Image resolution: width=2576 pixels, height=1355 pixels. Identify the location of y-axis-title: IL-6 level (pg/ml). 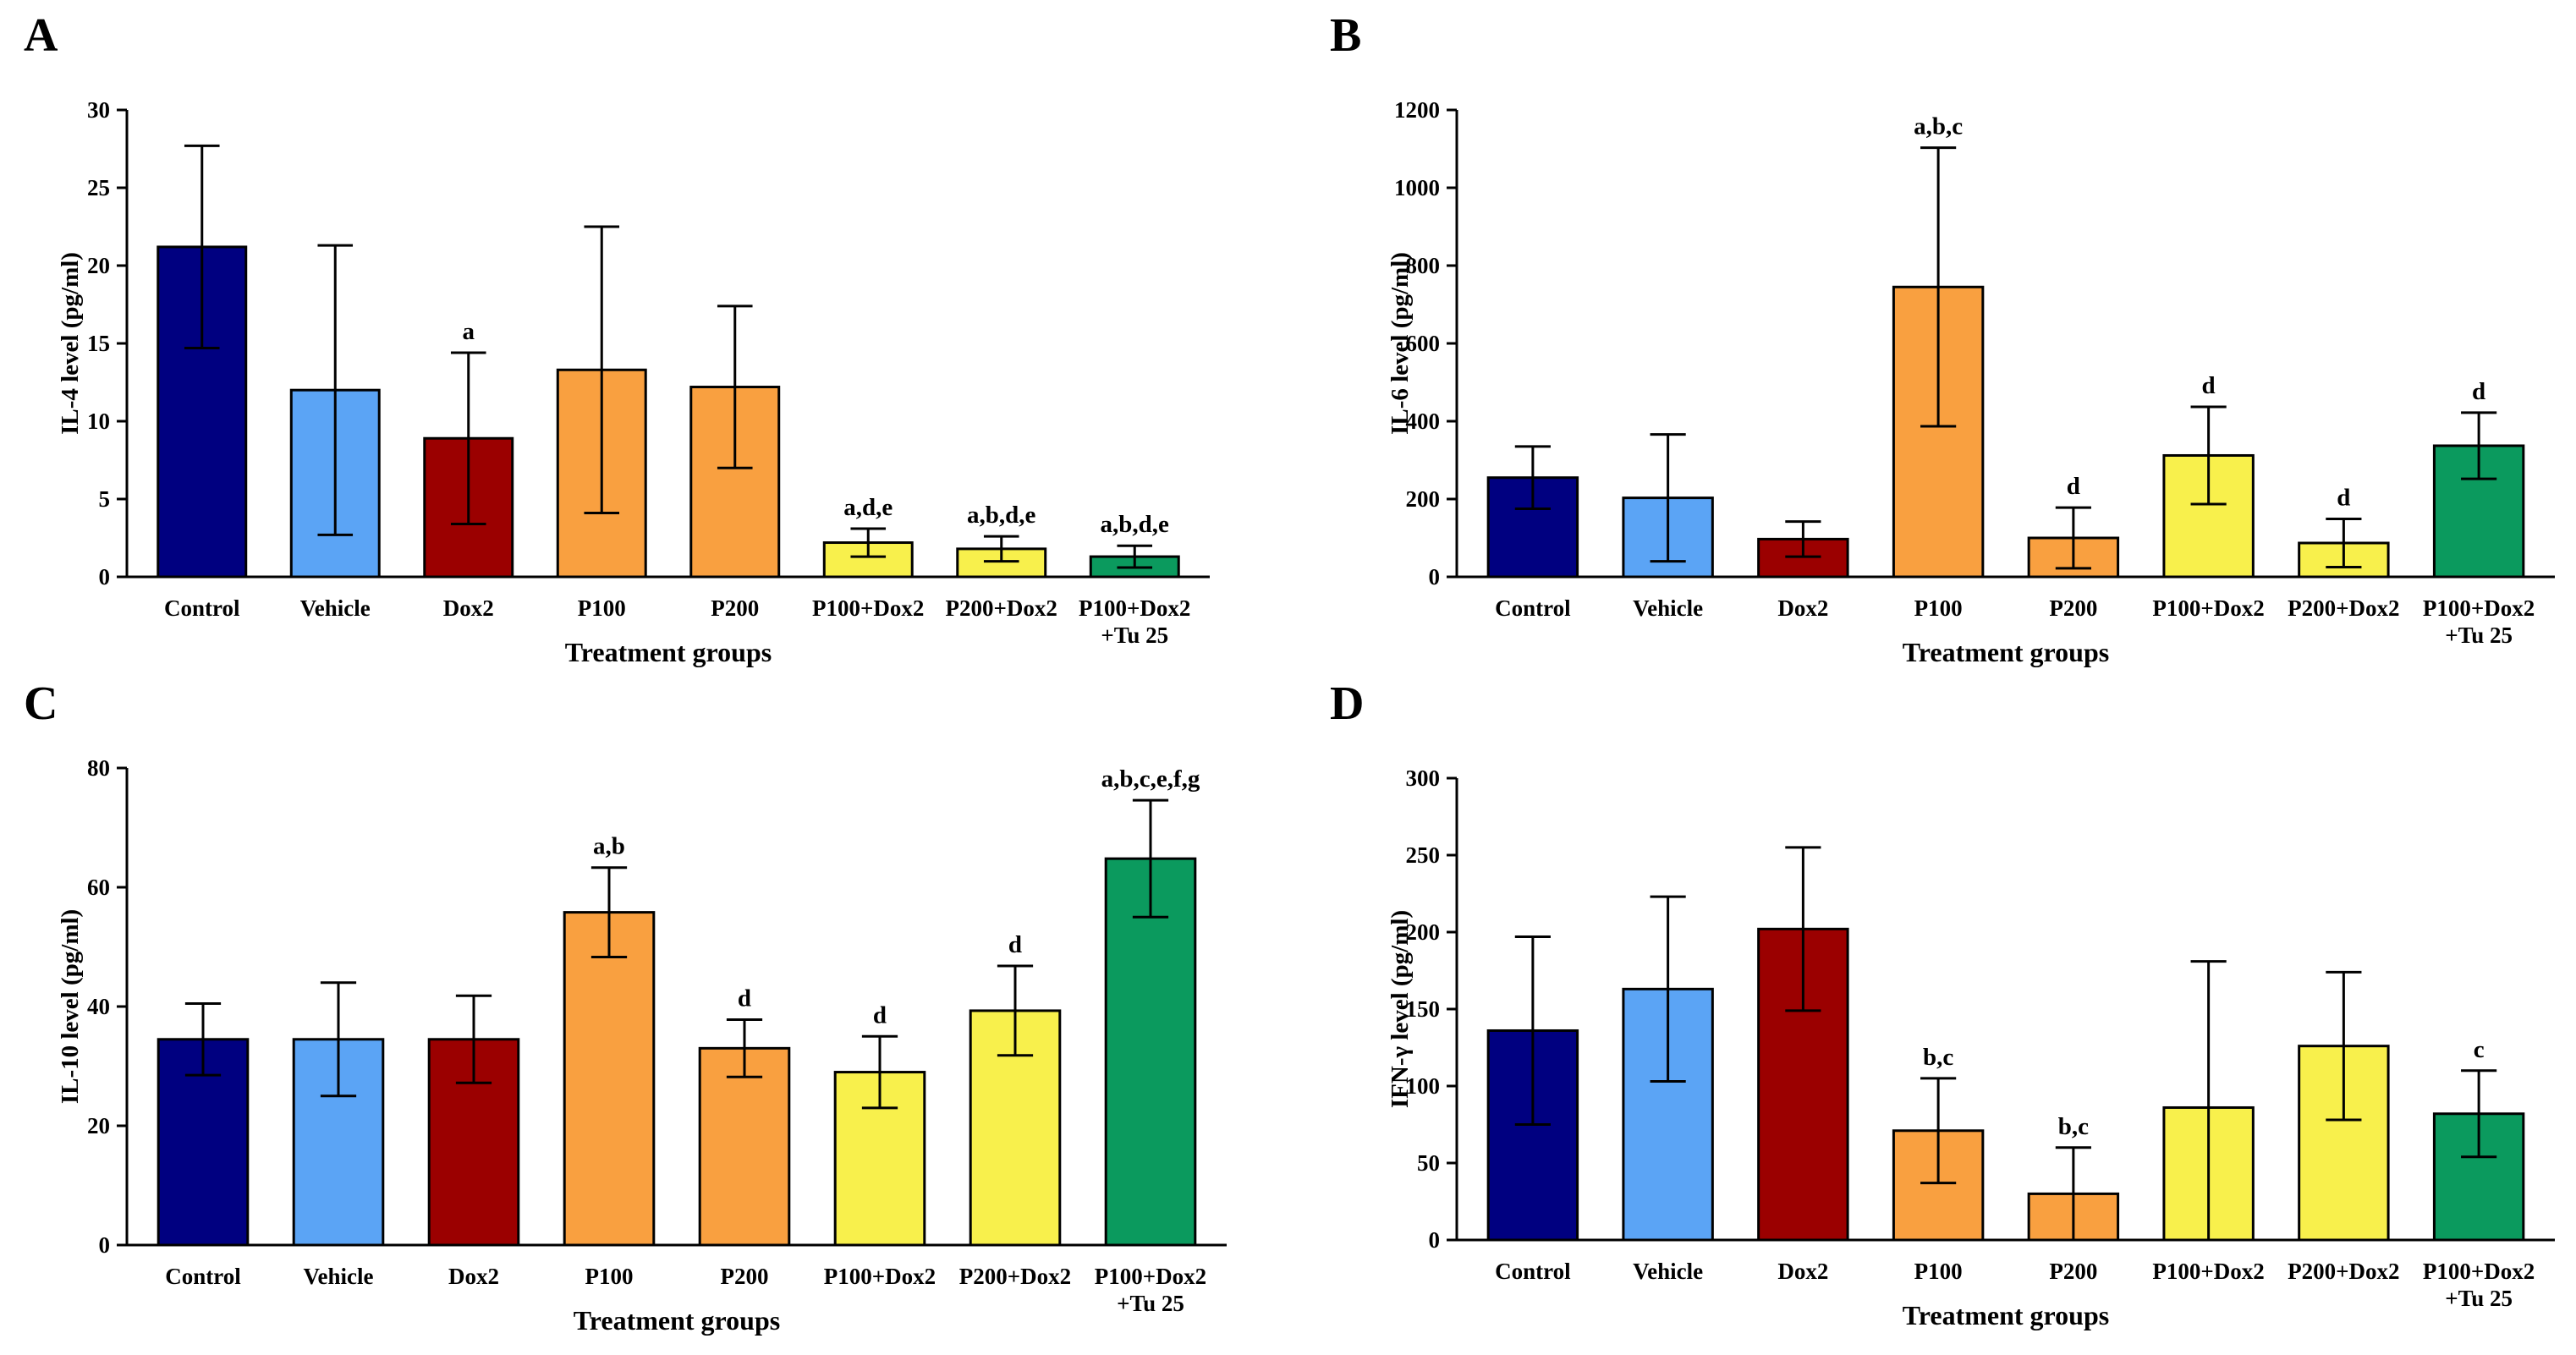
(1400, 343).